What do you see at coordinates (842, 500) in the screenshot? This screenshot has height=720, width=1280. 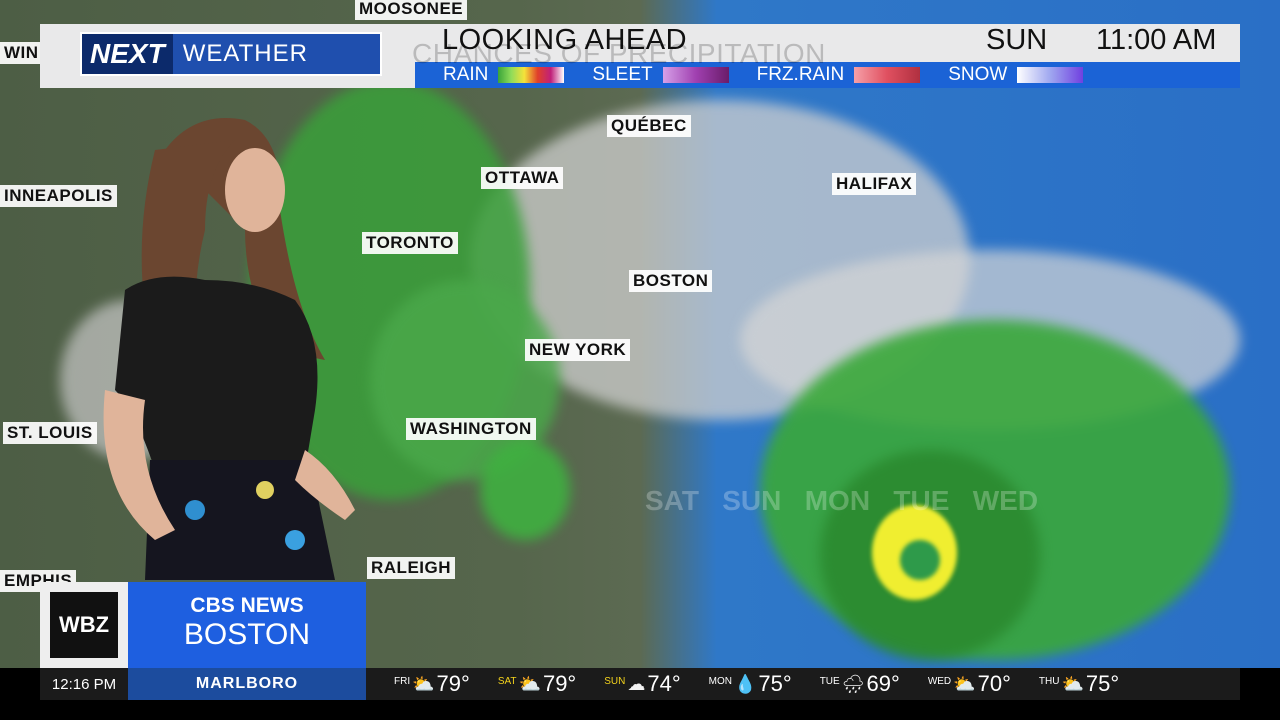 I see `ghost-days: SAT SUN MON TUE WED` at bounding box center [842, 500].